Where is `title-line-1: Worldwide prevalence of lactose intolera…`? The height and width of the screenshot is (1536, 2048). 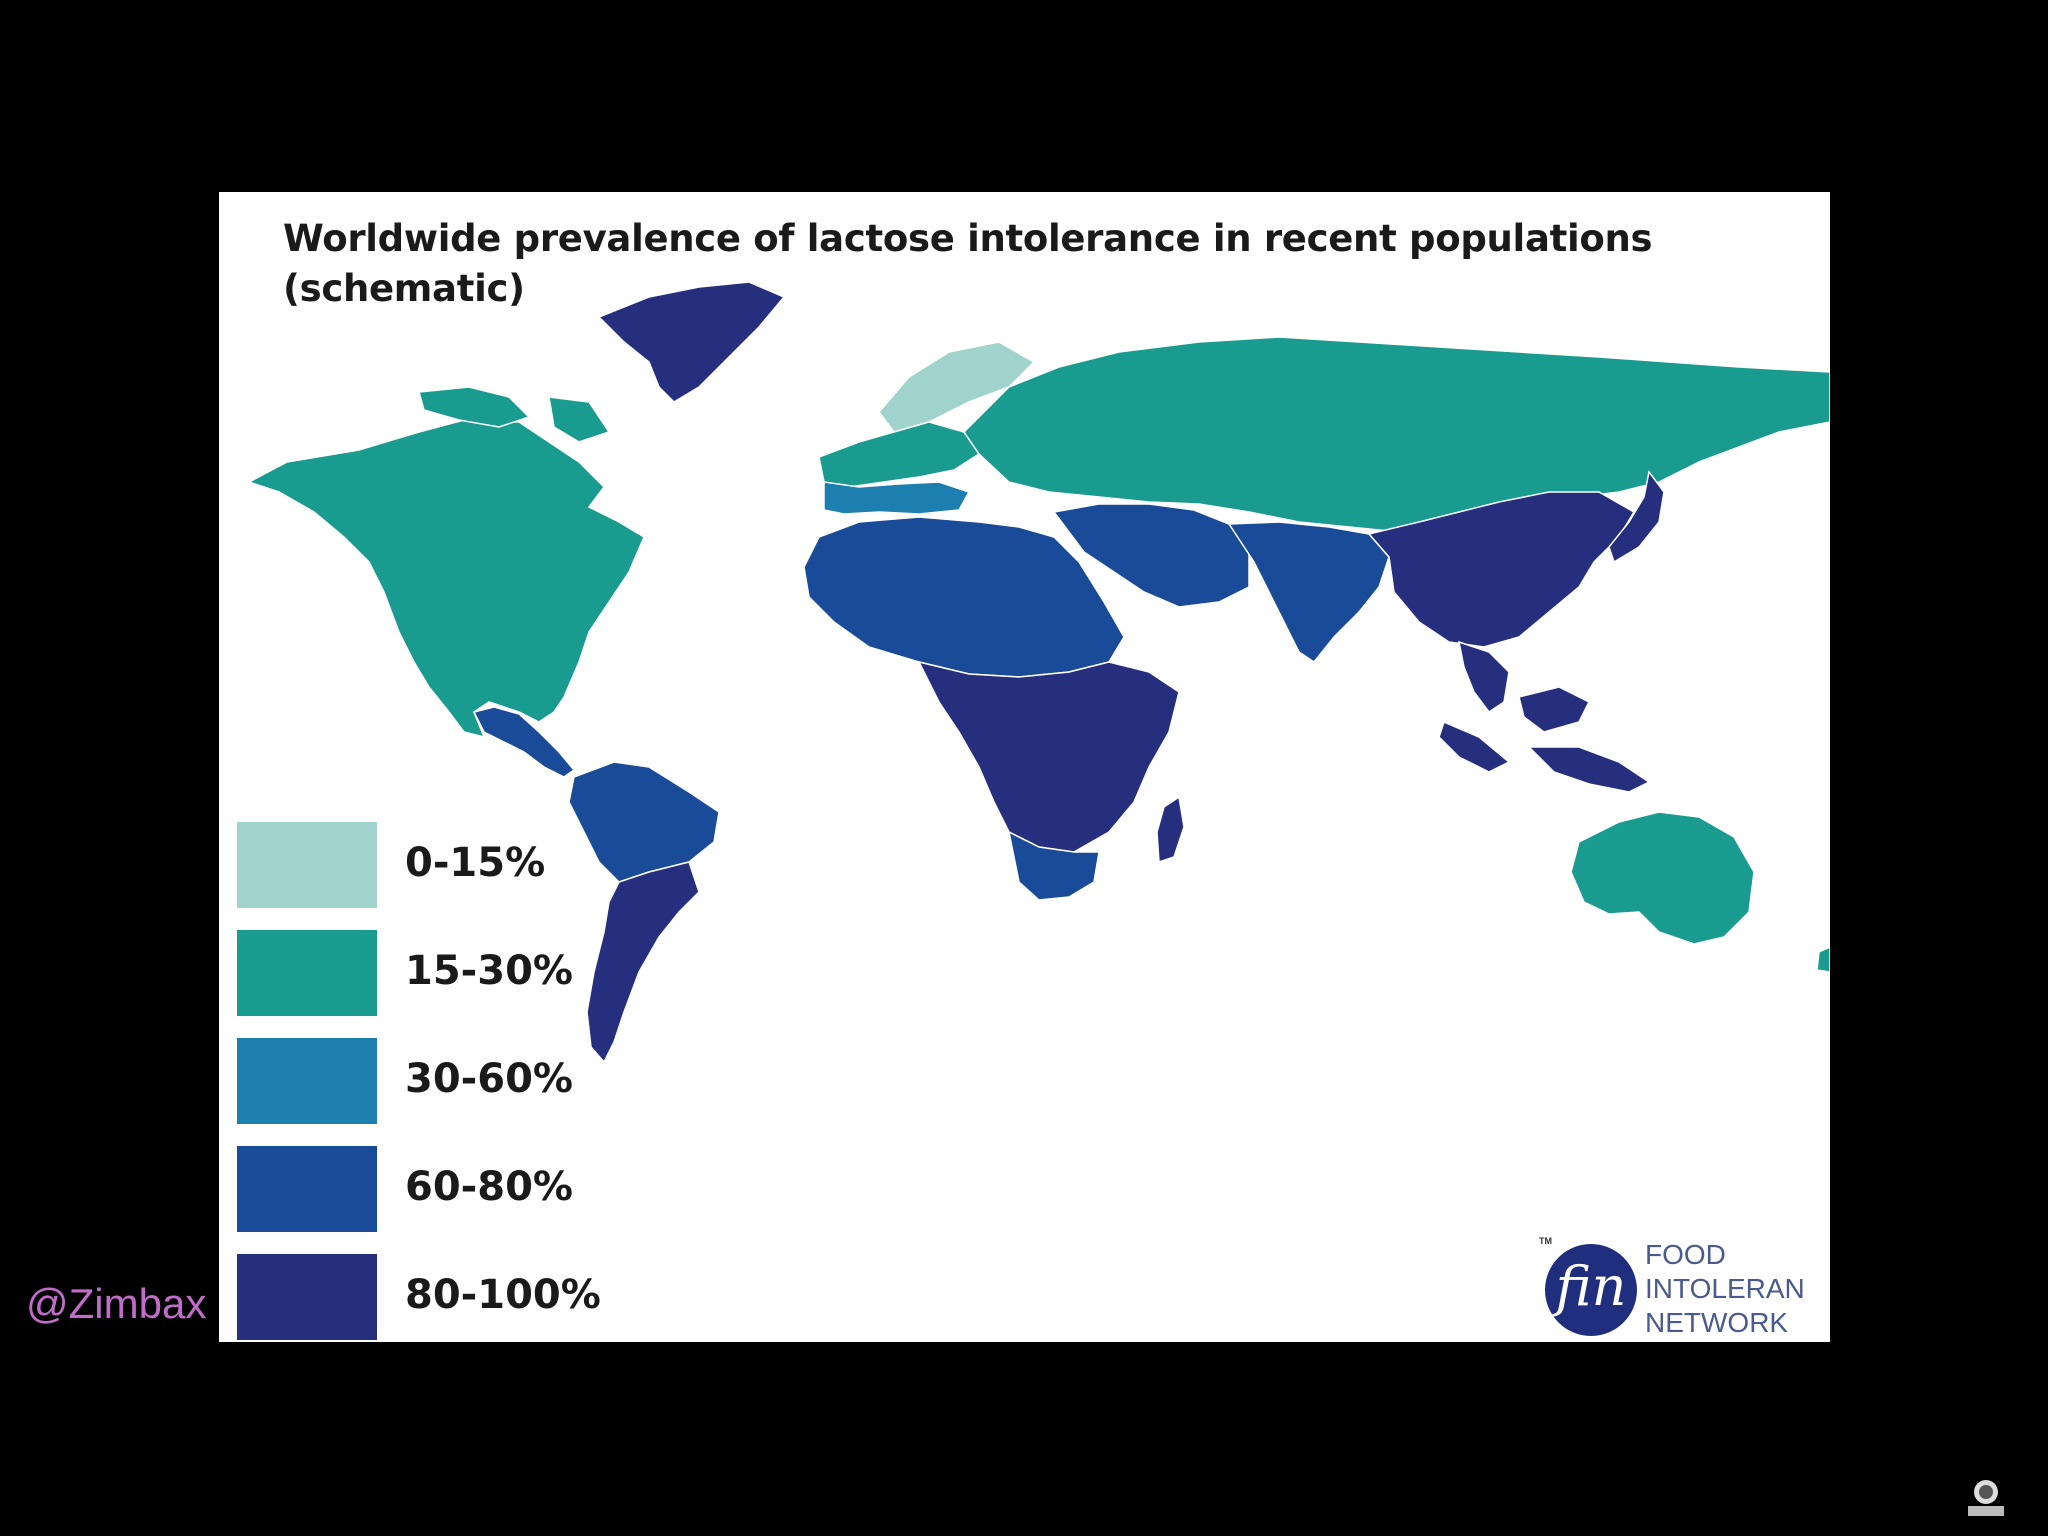 title-line-1: Worldwide prevalence of lactose intolera… is located at coordinates (968, 238).